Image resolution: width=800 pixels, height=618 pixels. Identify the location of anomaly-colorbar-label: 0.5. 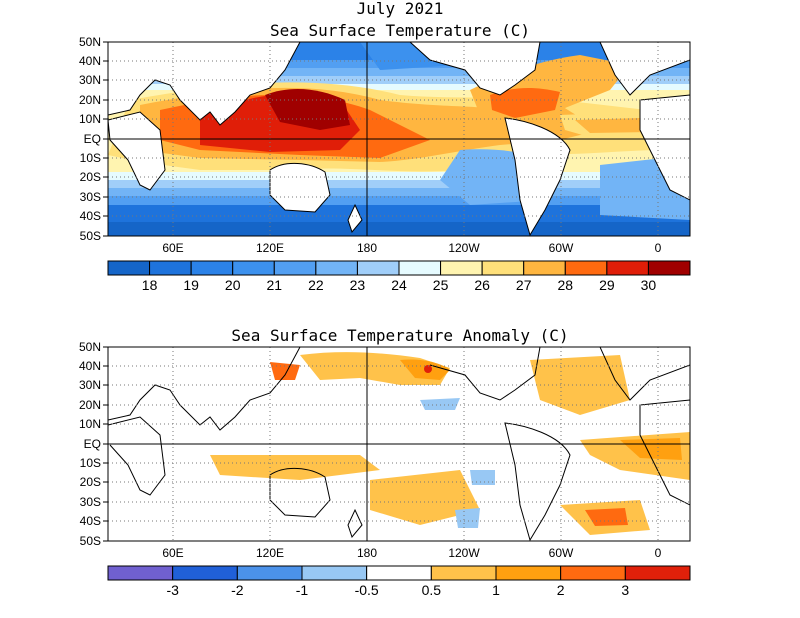
(432, 590).